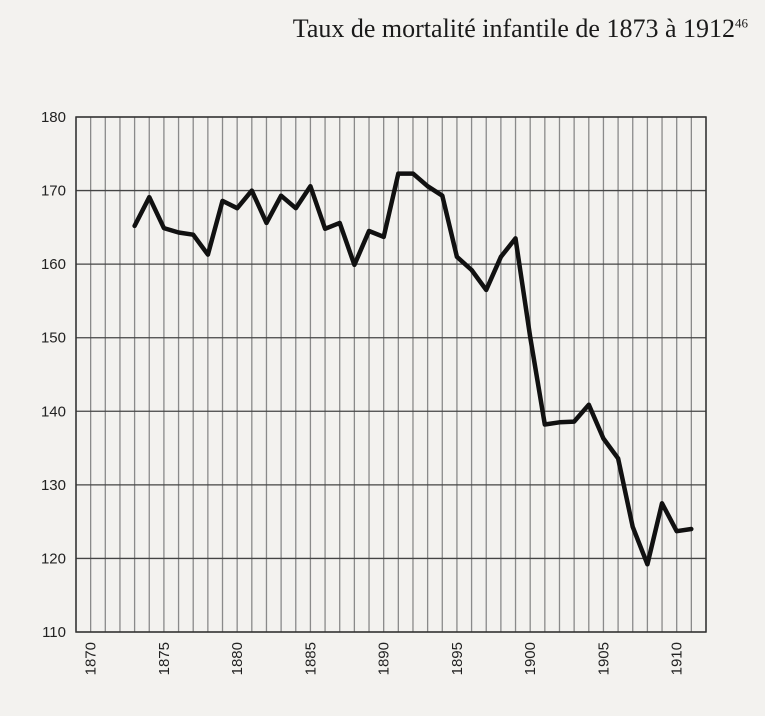 This screenshot has height=716, width=765. Describe the element at coordinates (53, 264) in the screenshot. I see `y-tick-label: 160` at that location.